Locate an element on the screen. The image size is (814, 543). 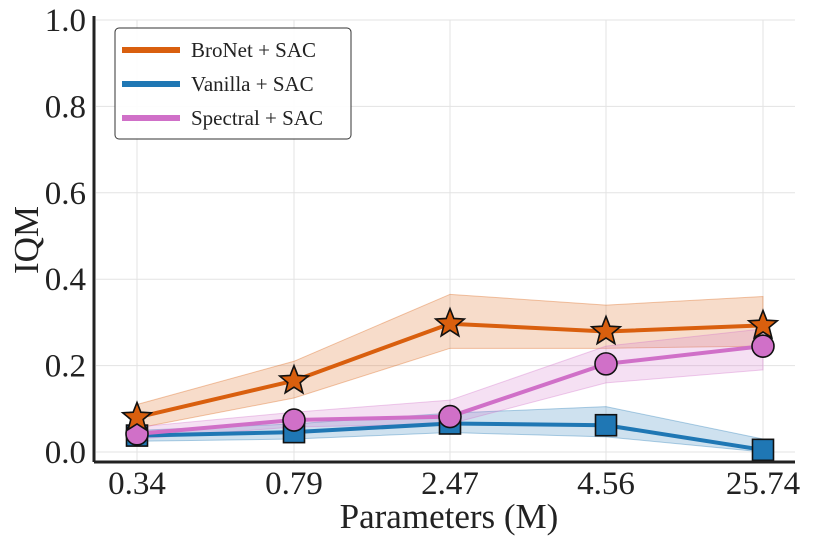
legend-label-0: BroNet + SAC is located at coordinates (253, 50).